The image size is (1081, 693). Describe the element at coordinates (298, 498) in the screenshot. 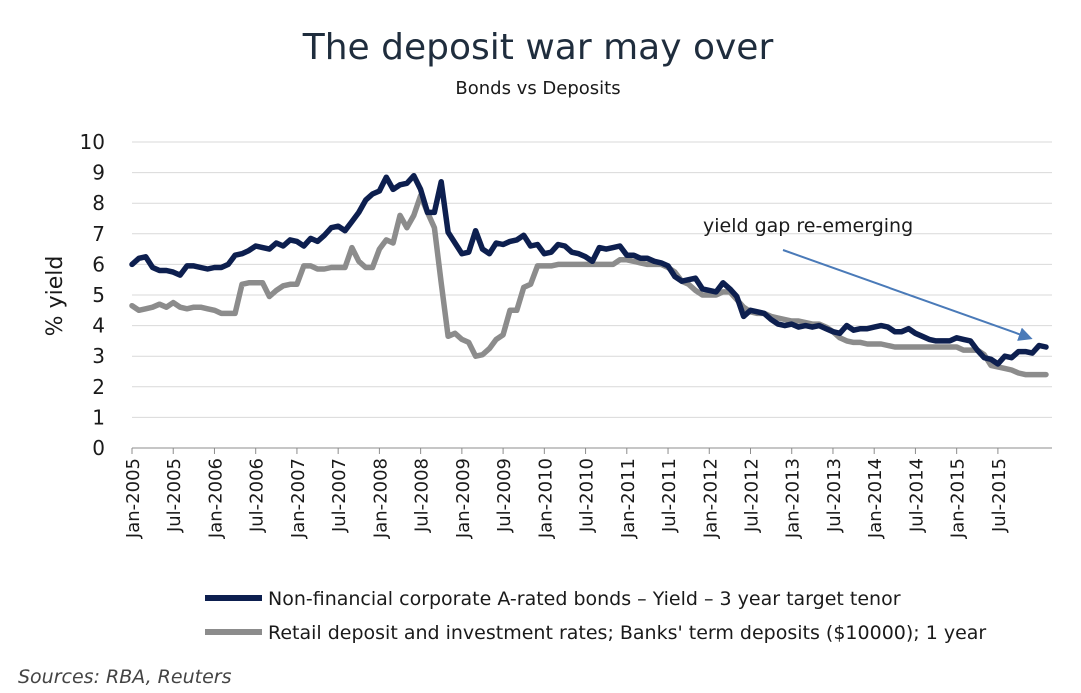

I see `x-tick-label: Jan-2007` at that location.